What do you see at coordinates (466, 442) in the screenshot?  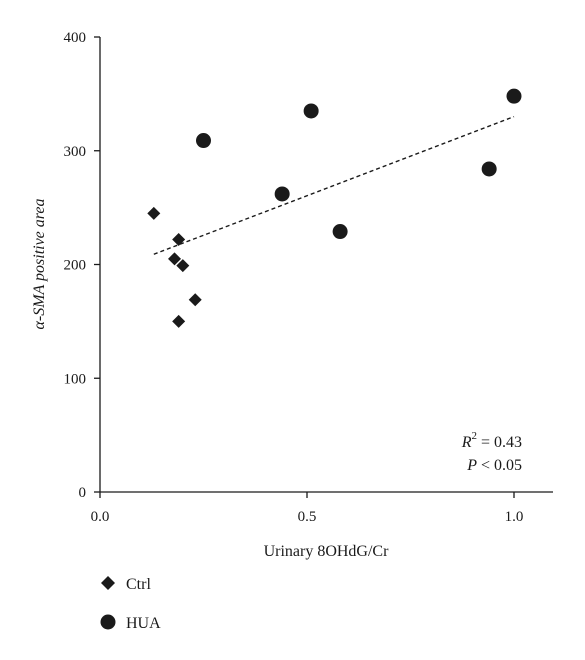 I see `r-squared-symbol: R` at bounding box center [466, 442].